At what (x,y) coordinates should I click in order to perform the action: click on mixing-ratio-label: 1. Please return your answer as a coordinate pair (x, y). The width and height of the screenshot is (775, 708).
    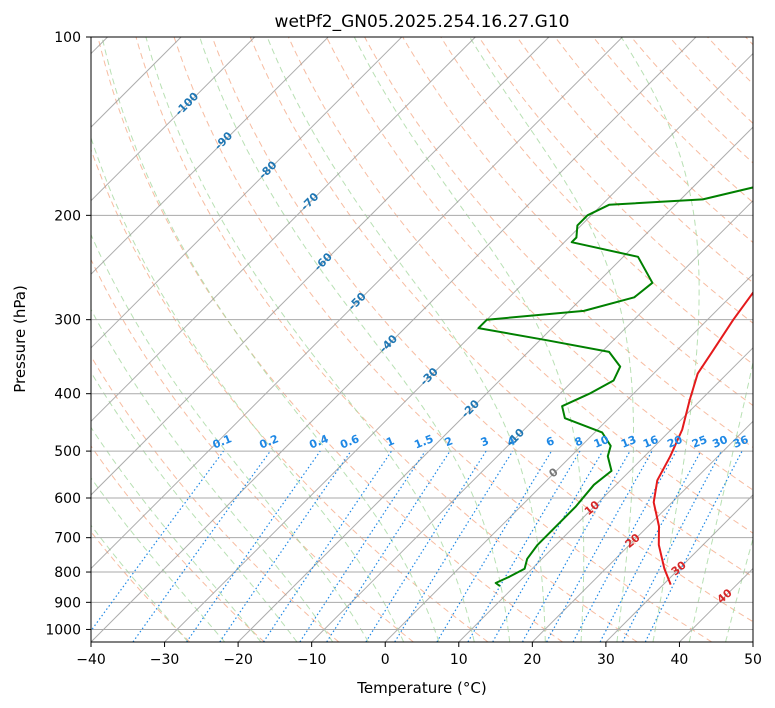
    Looking at the image, I should click on (390, 441).